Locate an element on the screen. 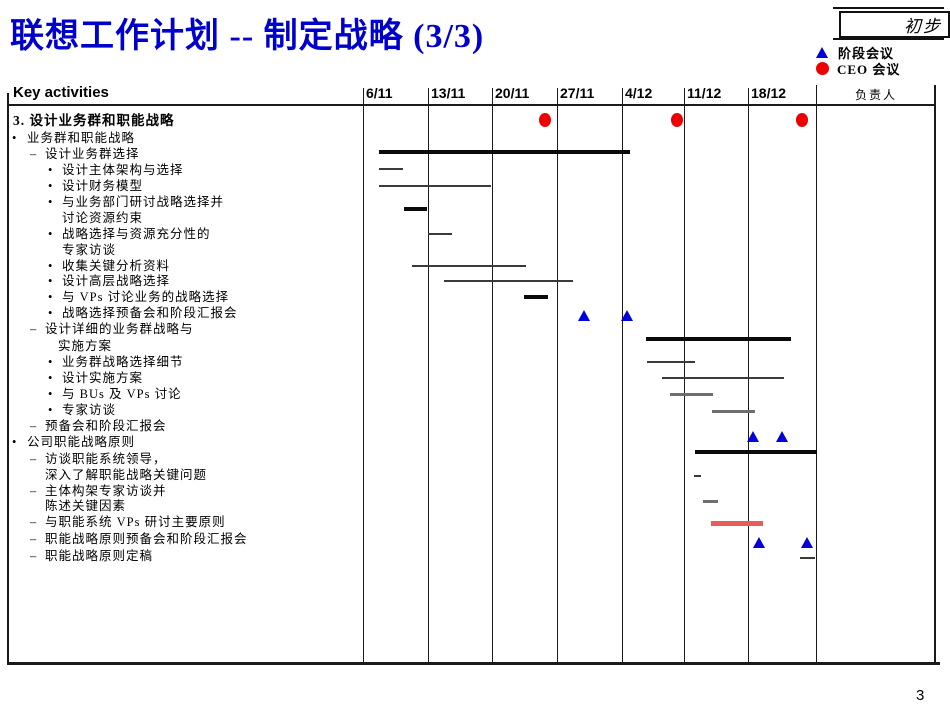  activity-label: 主体构架专家访谈并 is located at coordinates (106, 491).